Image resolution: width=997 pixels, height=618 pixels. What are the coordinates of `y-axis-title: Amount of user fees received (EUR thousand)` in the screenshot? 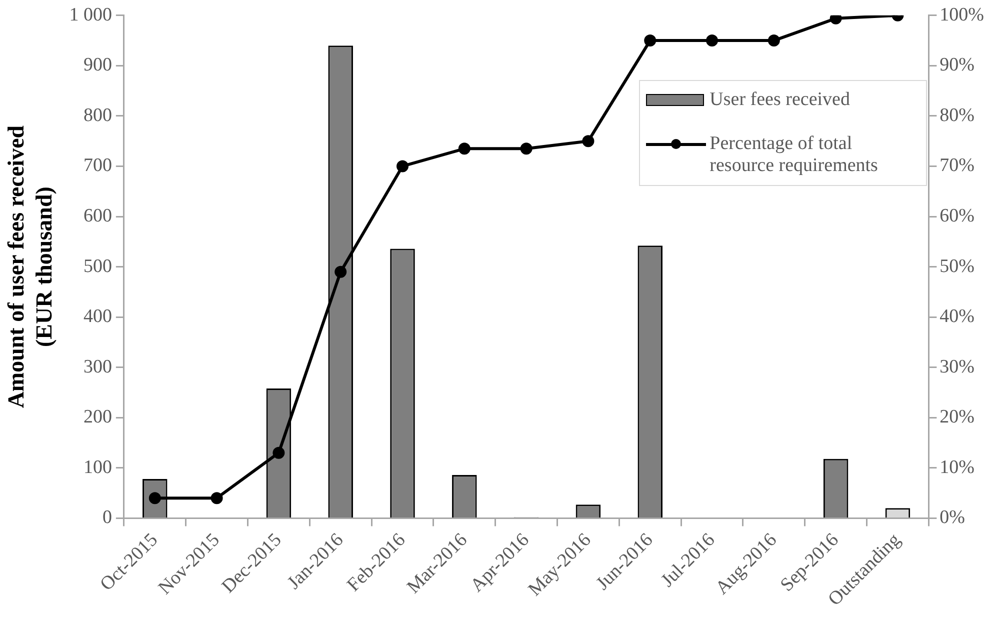 It's located at (30, 266).